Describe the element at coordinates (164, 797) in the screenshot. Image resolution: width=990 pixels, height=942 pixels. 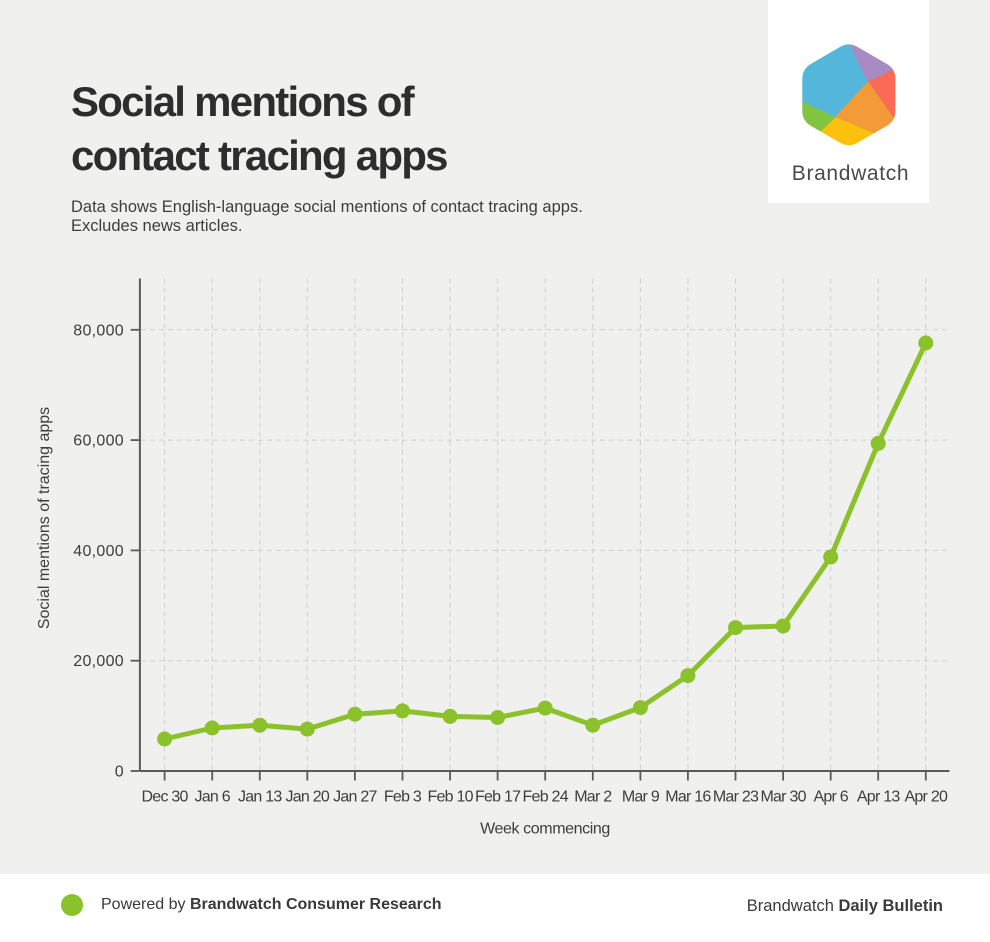
I see `svg-text: Dec 30` at that location.